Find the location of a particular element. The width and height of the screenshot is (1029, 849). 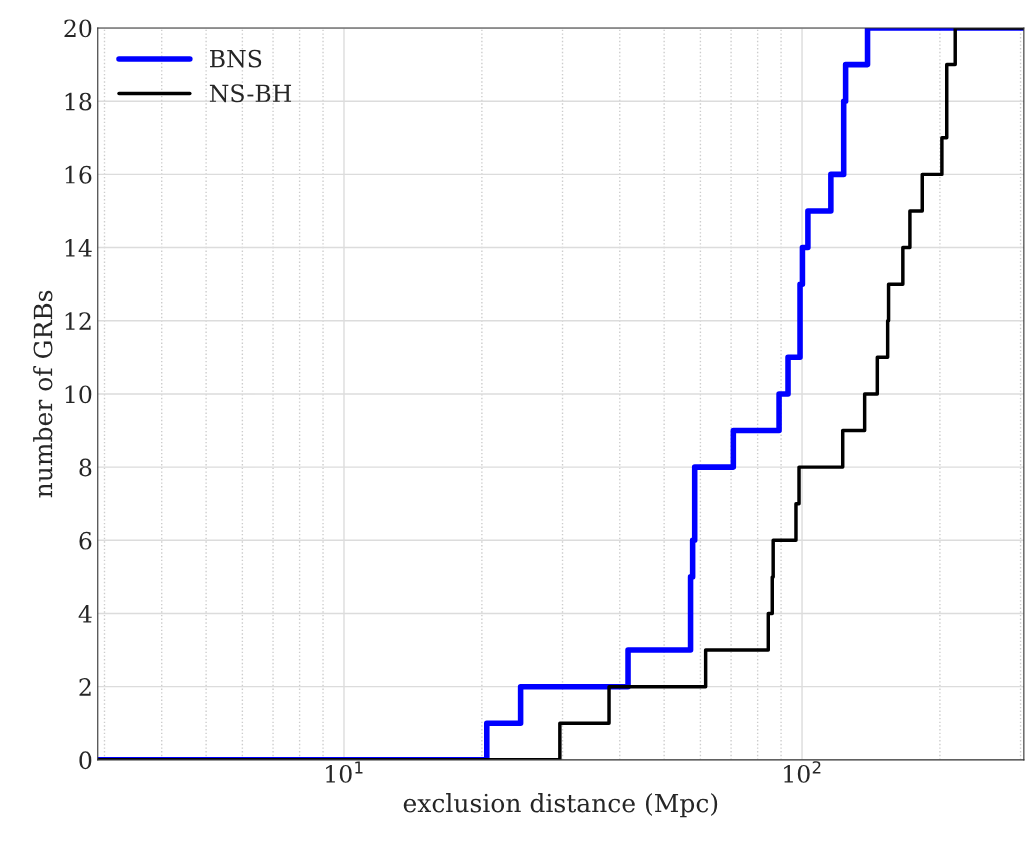

legend-label: BNS is located at coordinates (236, 58).